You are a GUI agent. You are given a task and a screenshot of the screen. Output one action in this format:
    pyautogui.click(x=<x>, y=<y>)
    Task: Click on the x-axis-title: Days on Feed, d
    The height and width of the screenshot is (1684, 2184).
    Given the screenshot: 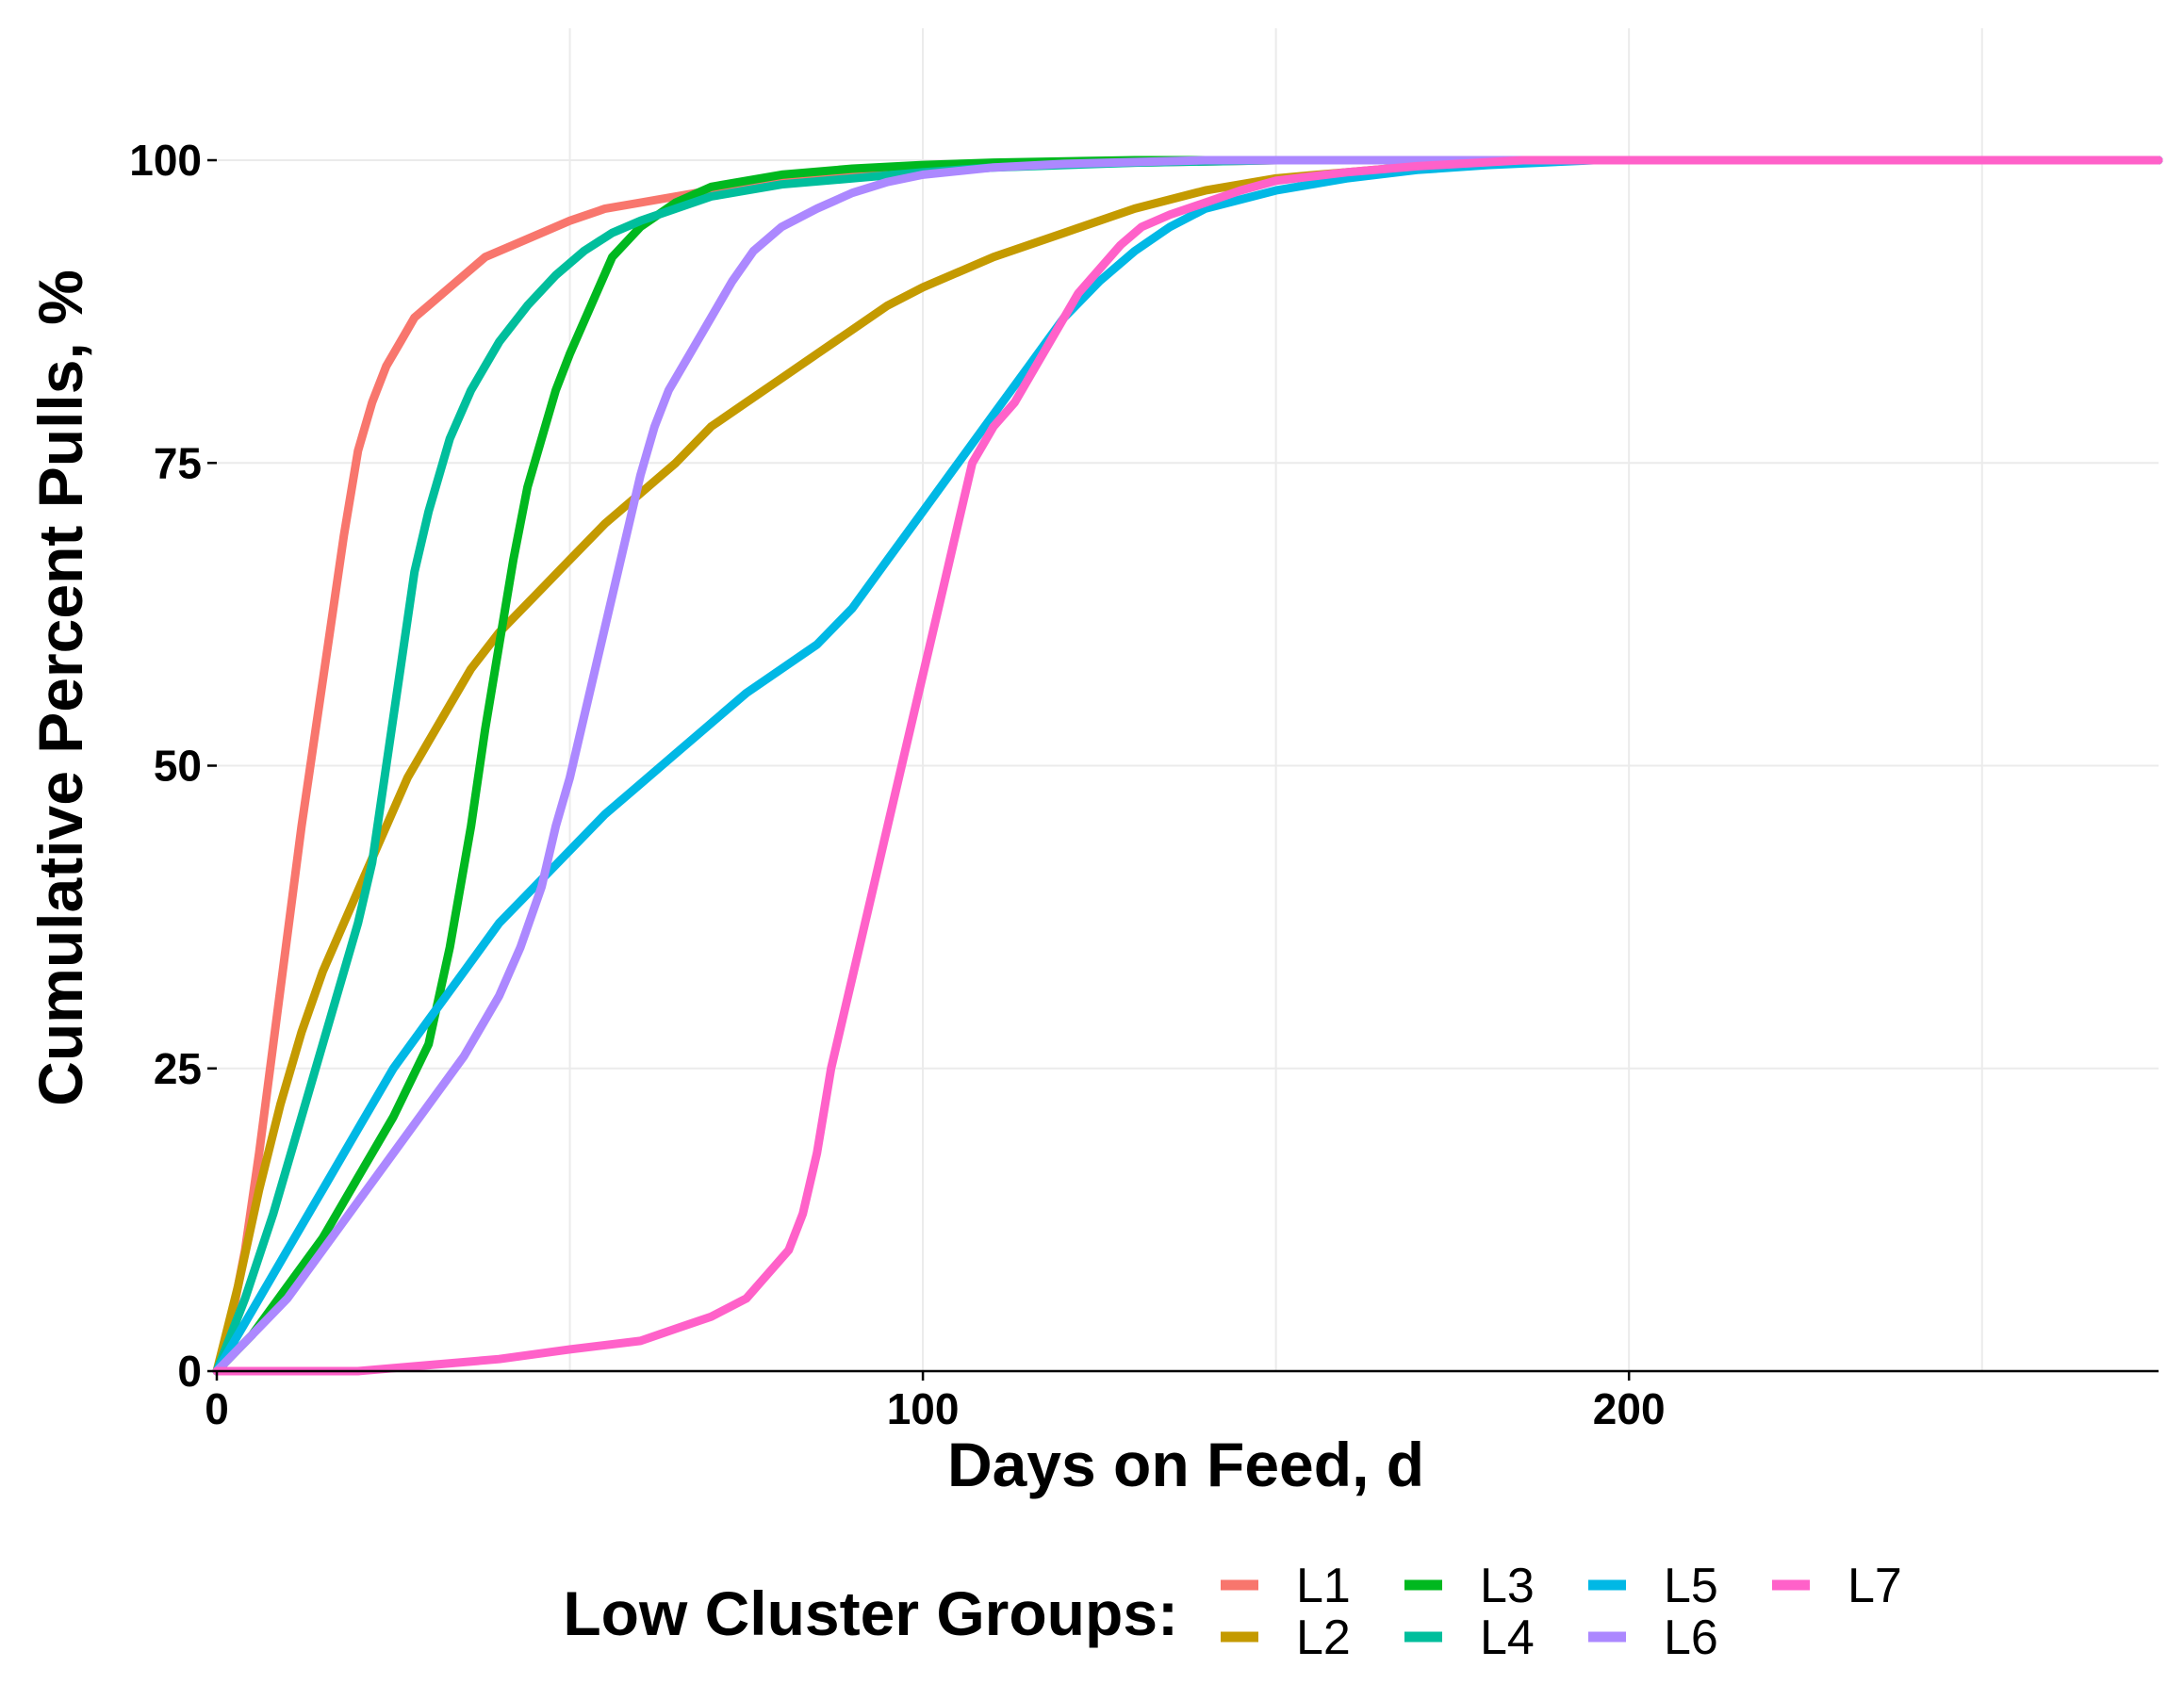 What is the action you would take?
    pyautogui.click(x=1185, y=1464)
    